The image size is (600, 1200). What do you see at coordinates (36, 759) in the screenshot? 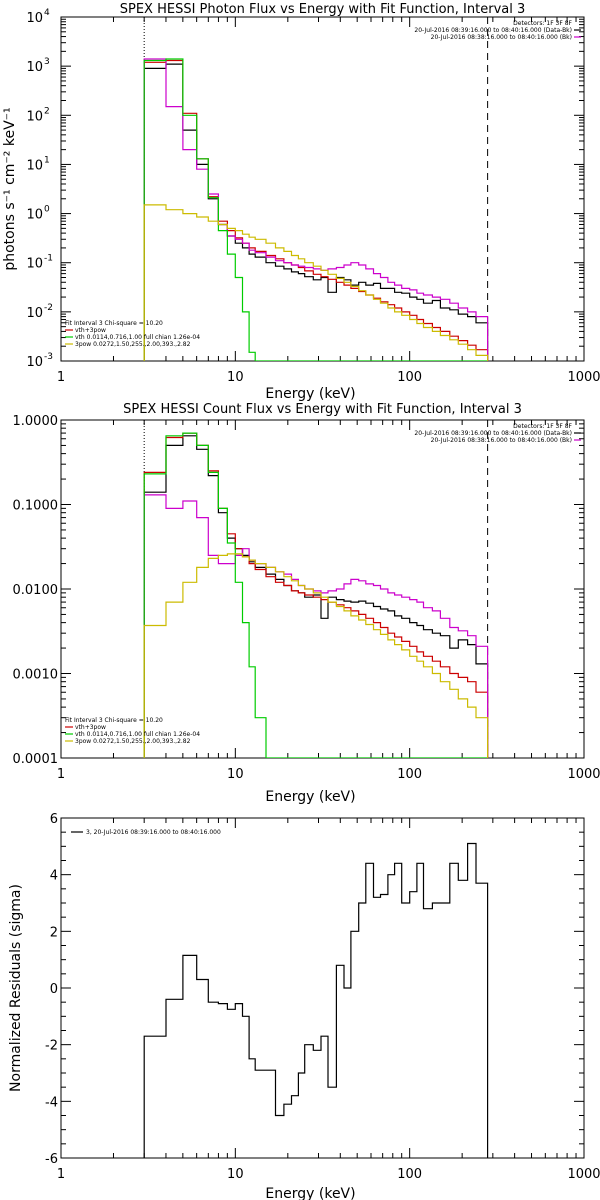
I see `y-tick-label: 0.0001` at bounding box center [36, 759].